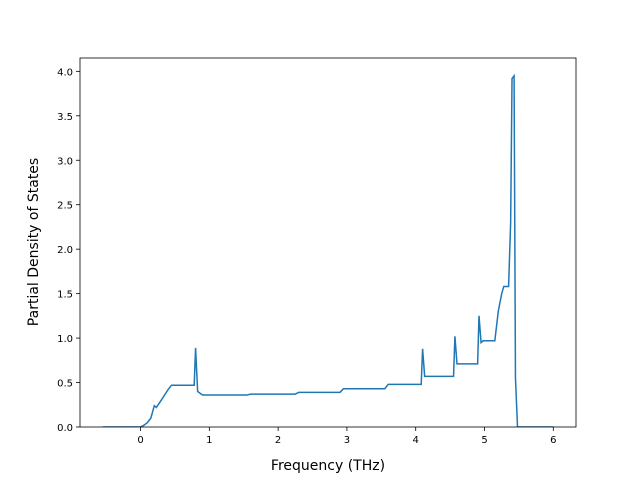 The width and height of the screenshot is (640, 484). I want to click on y-tick-label: 3.0, so click(65, 161).